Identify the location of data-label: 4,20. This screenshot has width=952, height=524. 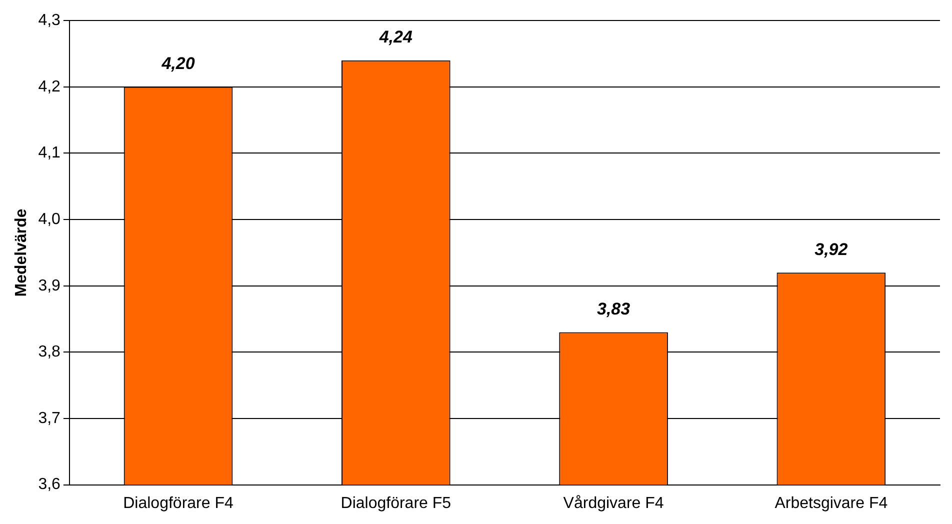
(178, 64).